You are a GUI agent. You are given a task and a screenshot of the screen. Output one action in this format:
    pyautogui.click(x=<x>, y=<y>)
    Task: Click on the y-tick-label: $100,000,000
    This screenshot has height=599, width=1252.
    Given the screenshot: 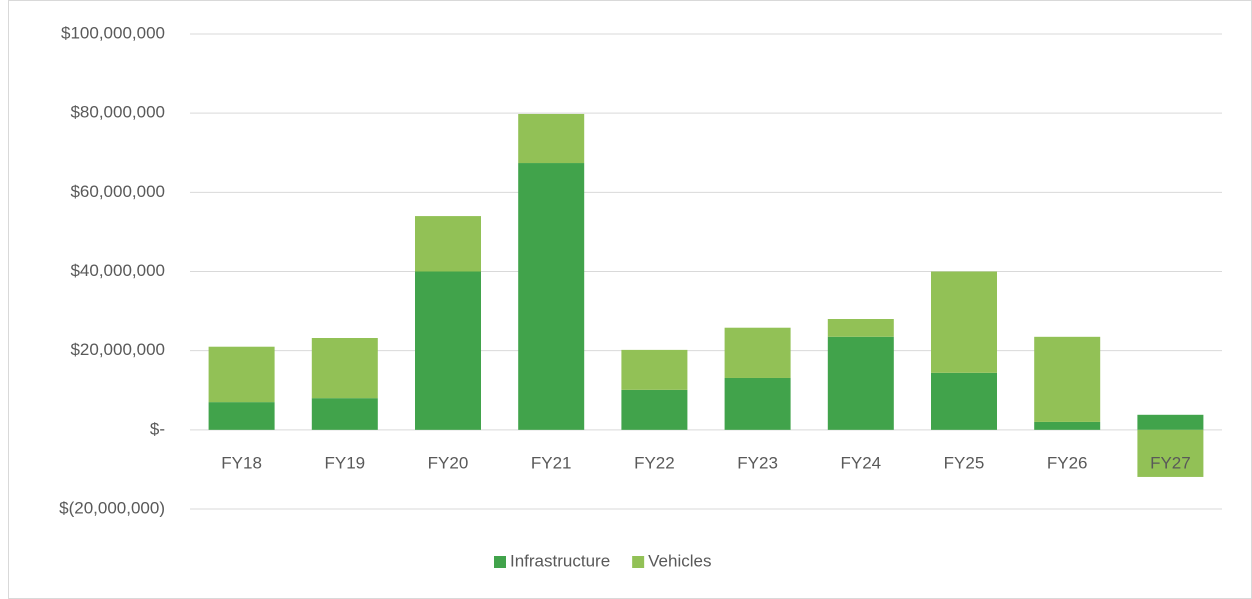 What is the action you would take?
    pyautogui.click(x=113, y=32)
    